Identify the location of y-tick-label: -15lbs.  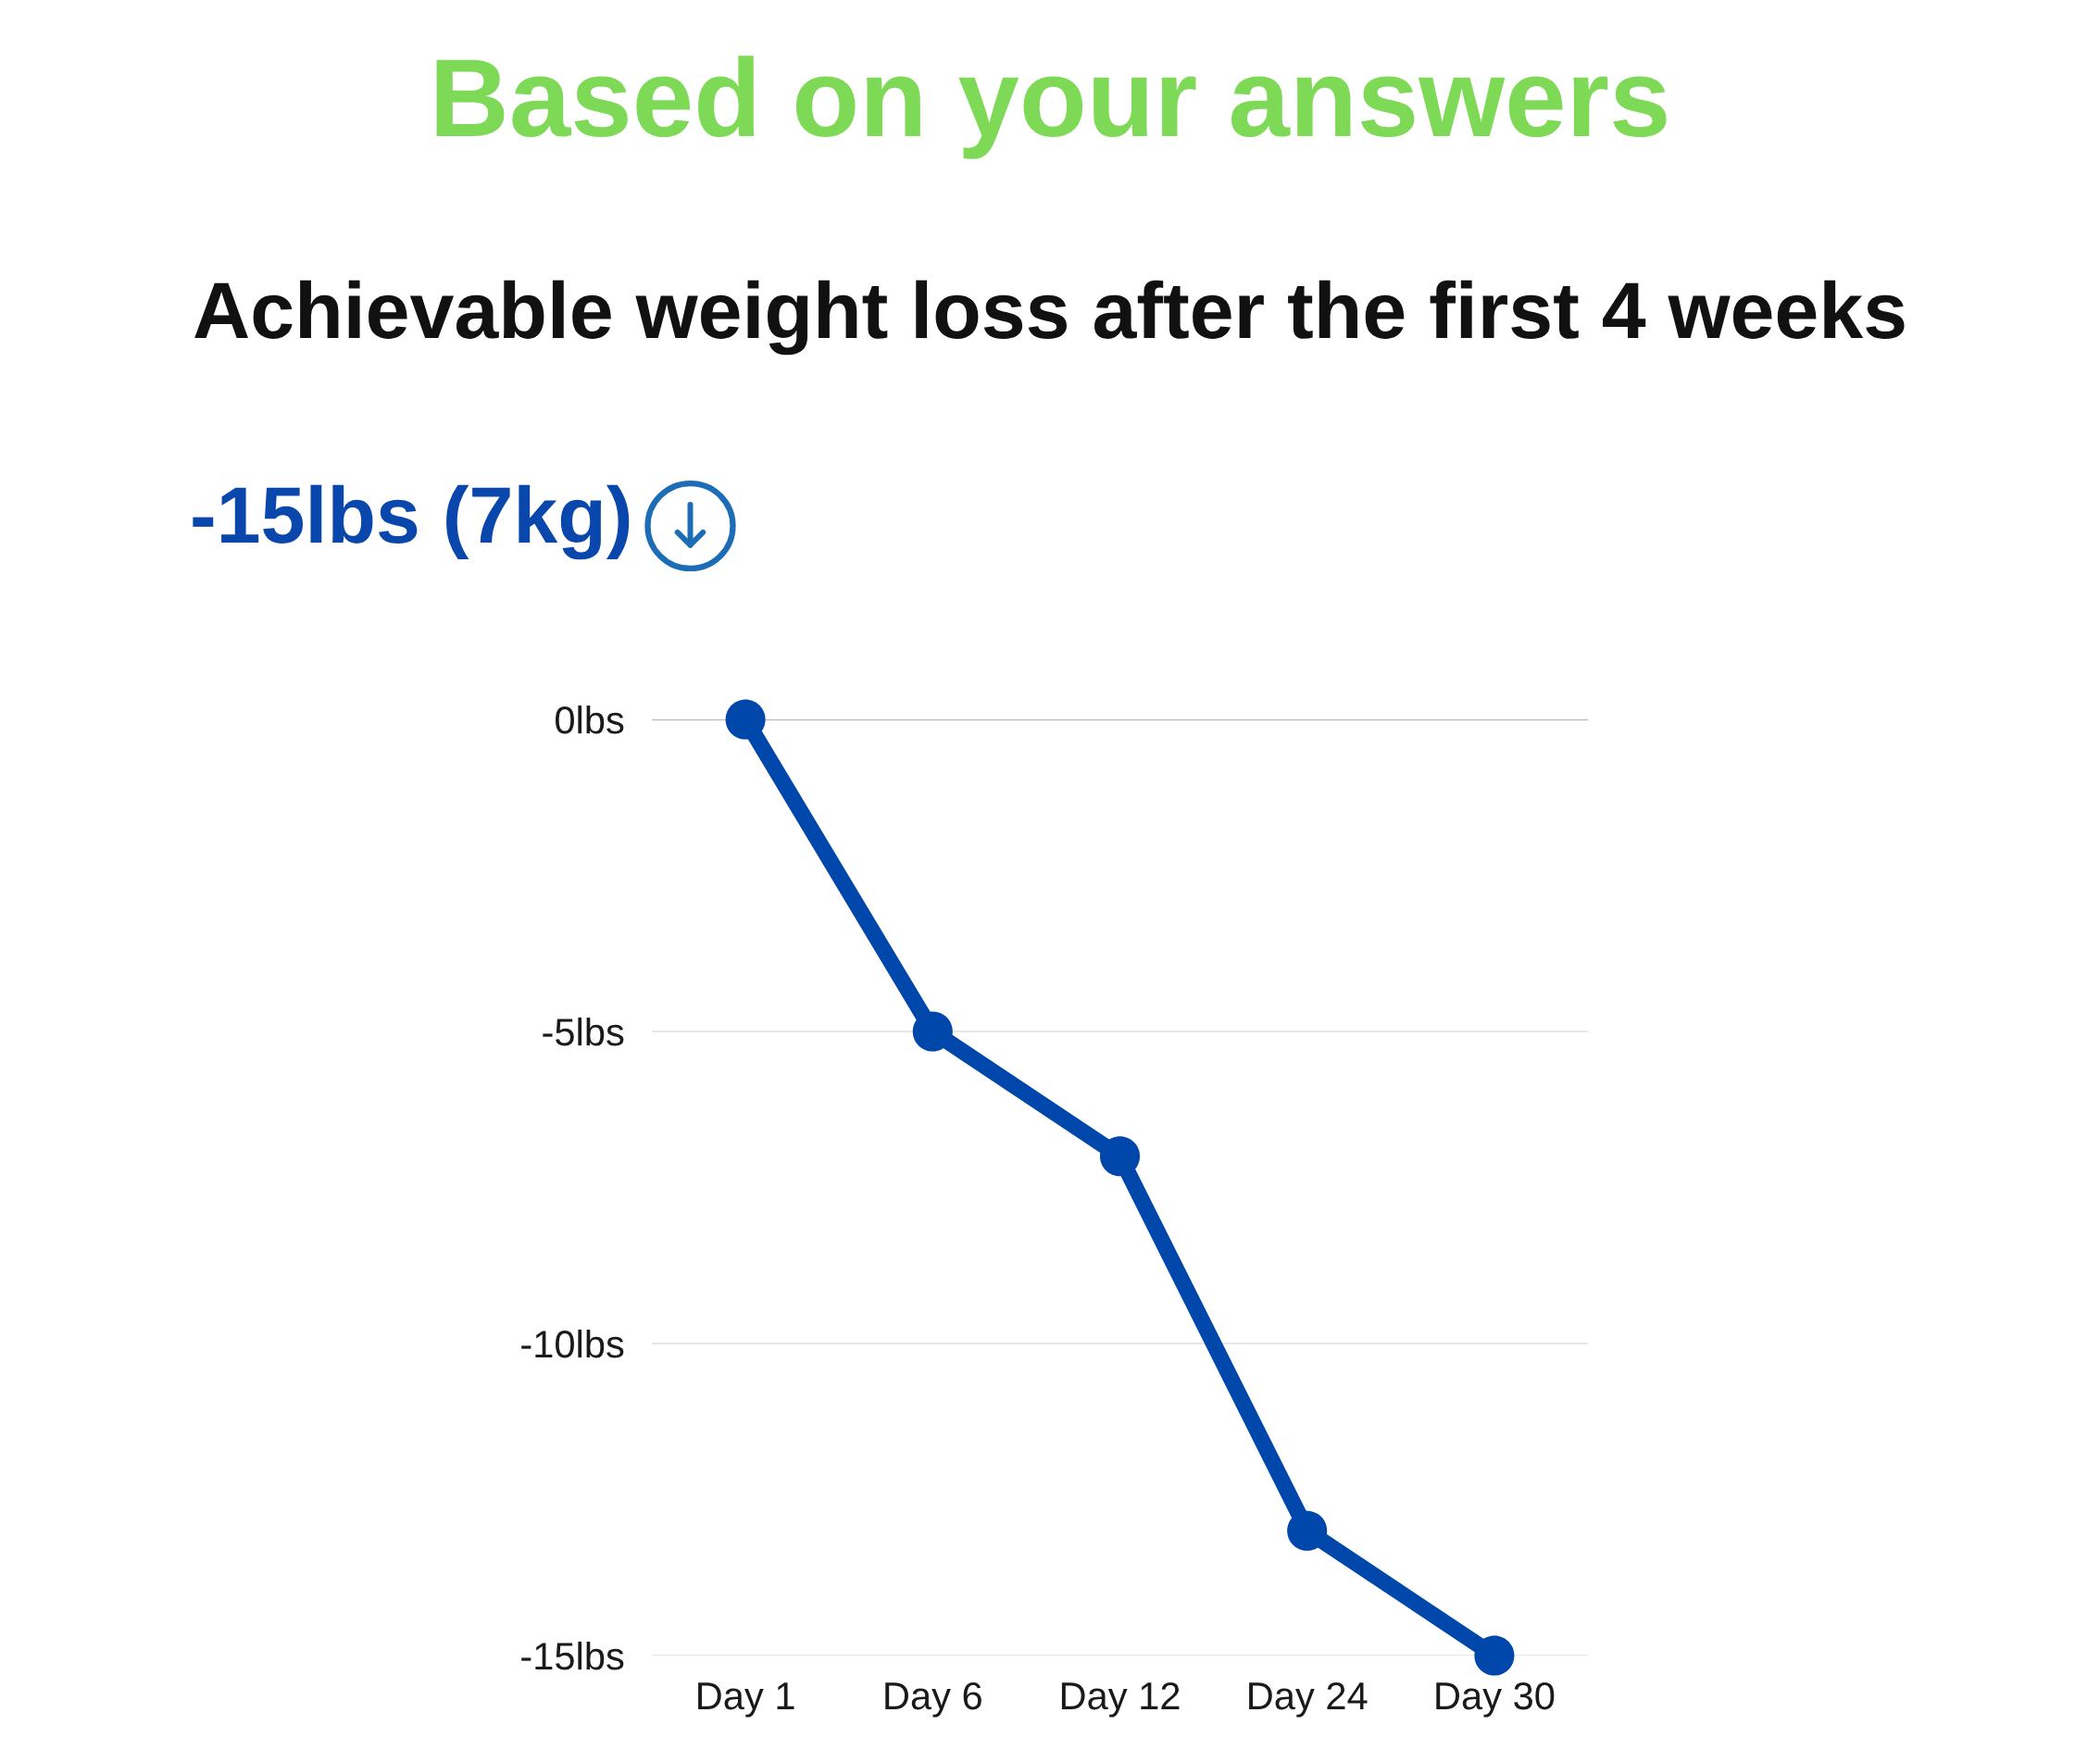
(573, 1655).